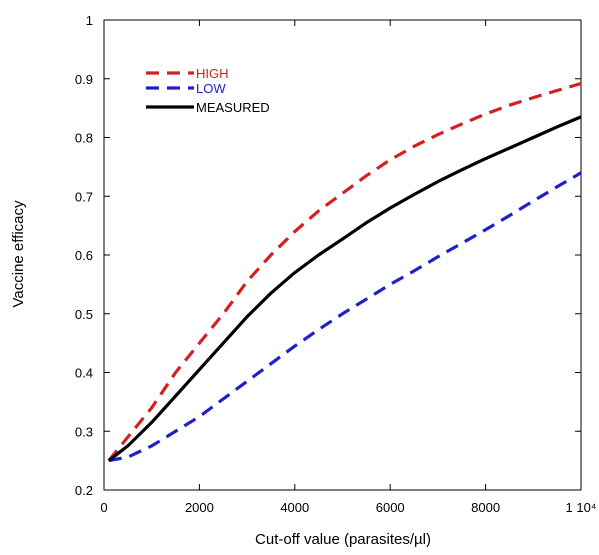 This screenshot has width=599, height=555. What do you see at coordinates (581, 507) in the screenshot?
I see `x-tick-label: 1 10⁴` at bounding box center [581, 507].